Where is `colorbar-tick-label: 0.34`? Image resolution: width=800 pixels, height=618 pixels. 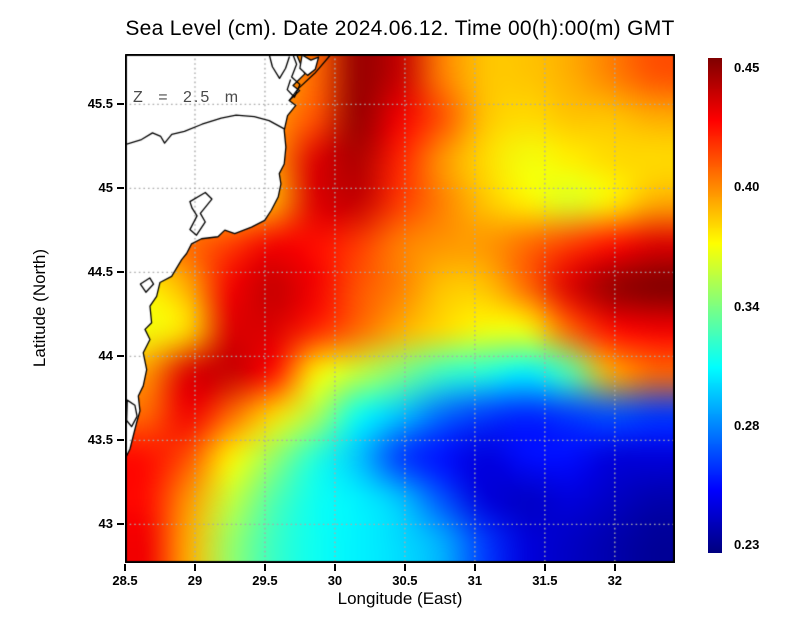
colorbar-tick-label: 0.34 is located at coordinates (747, 306).